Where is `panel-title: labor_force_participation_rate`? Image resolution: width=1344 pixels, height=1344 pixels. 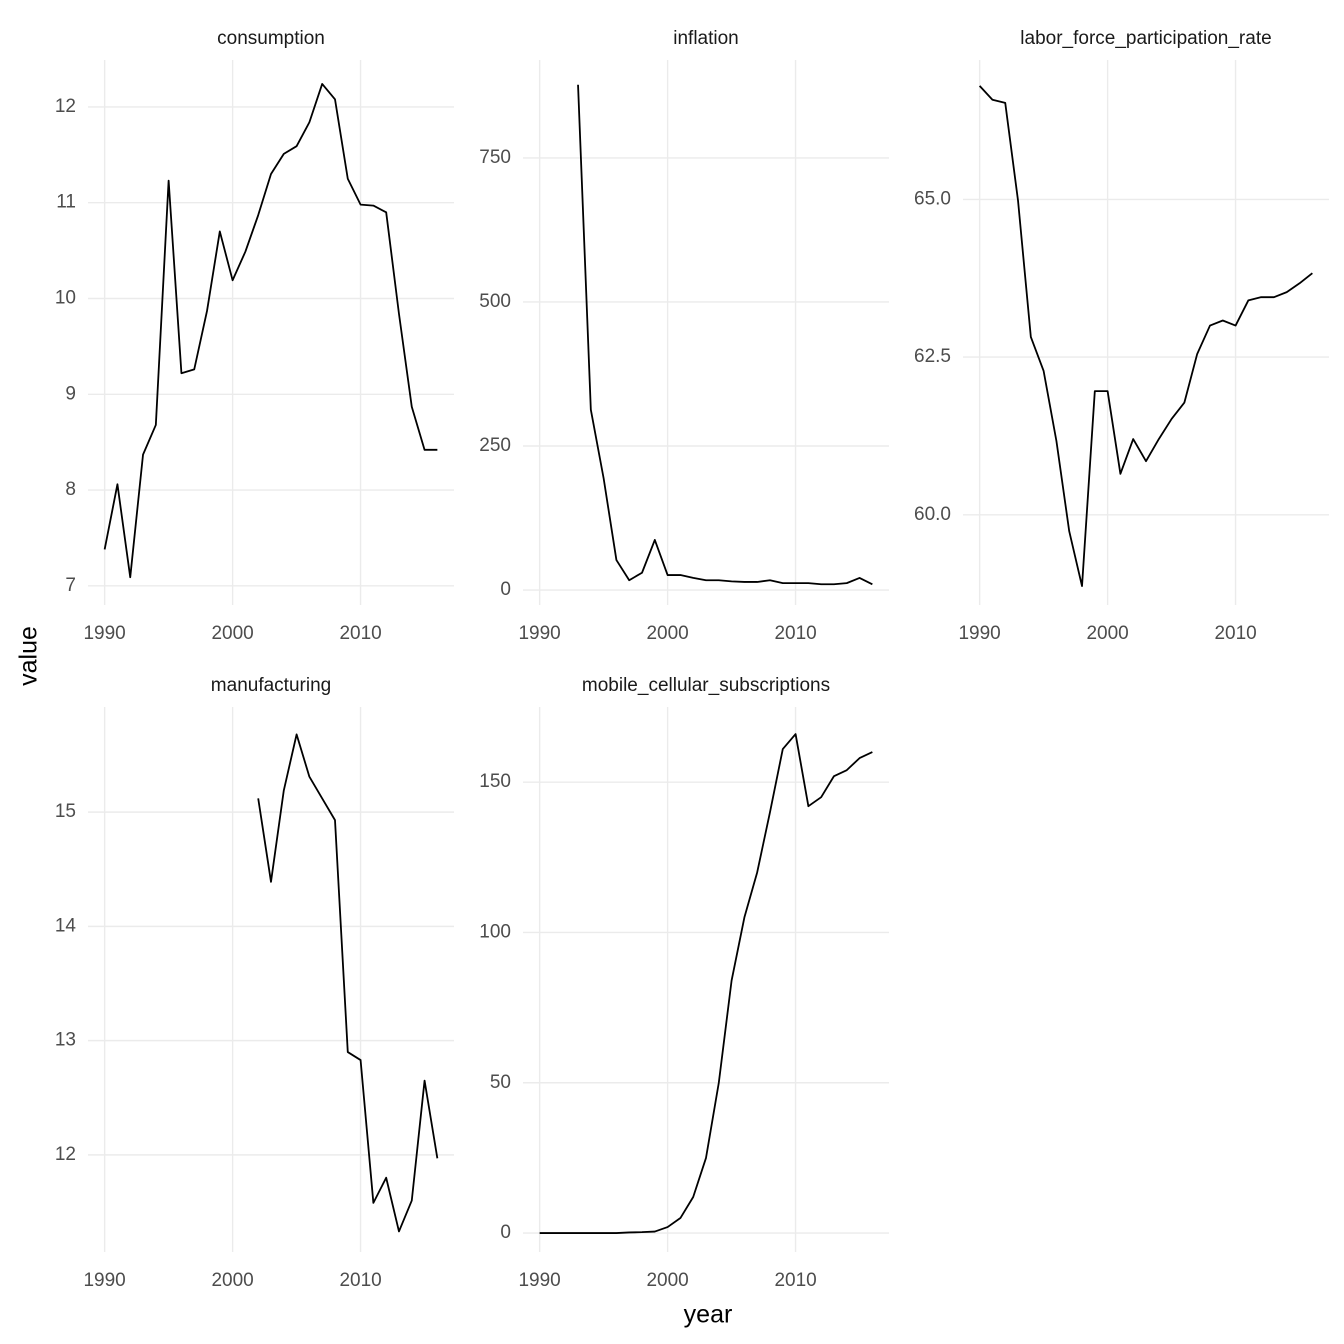
panel-title: labor_force_participation_rate is located at coordinates (1145, 38).